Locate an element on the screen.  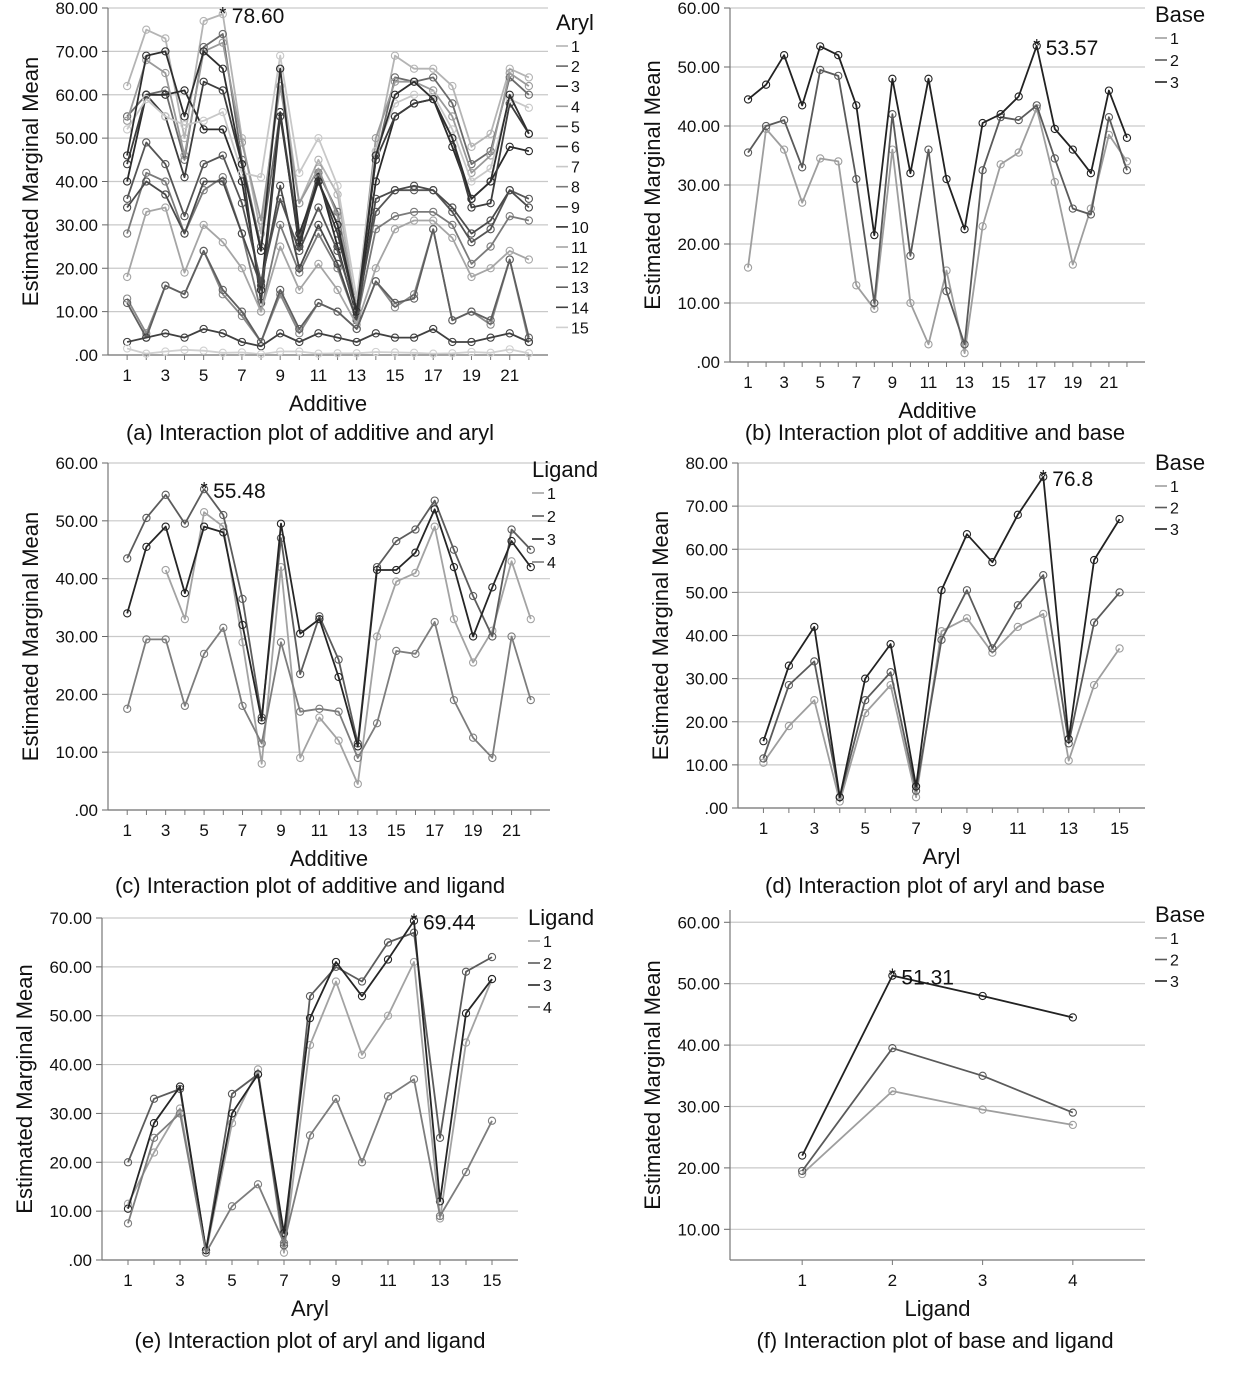
caption-d: (d) Interaction plot of aryl and base is located at coordinates (935, 885).